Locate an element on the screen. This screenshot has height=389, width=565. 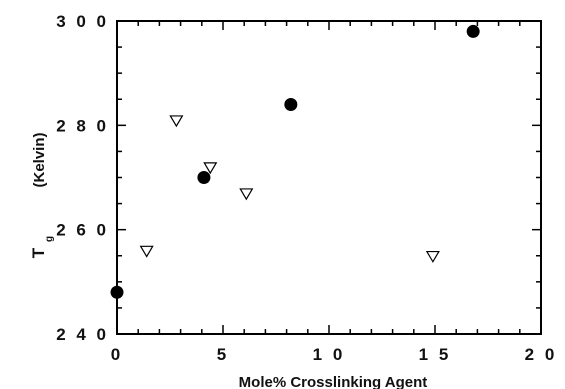
x-tick-label: 1 0 is located at coordinates (329, 354).